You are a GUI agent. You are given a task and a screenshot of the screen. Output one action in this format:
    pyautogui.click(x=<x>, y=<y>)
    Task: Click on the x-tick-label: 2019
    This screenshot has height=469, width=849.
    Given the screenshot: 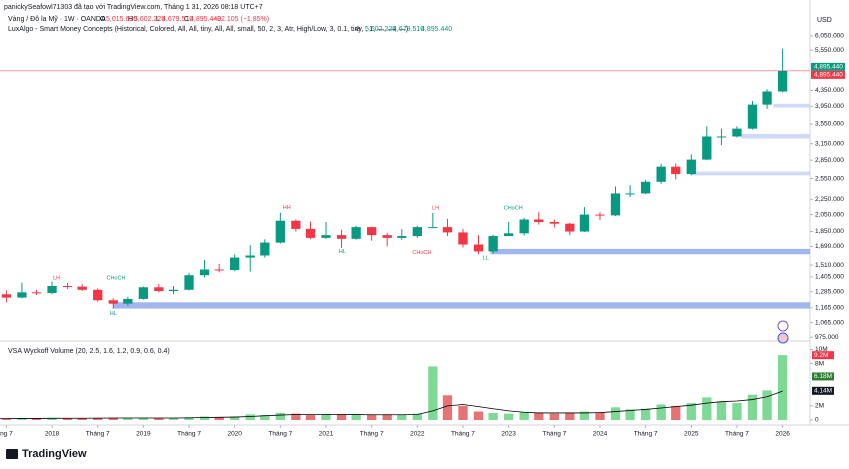 What is the action you would take?
    pyautogui.click(x=143, y=434)
    